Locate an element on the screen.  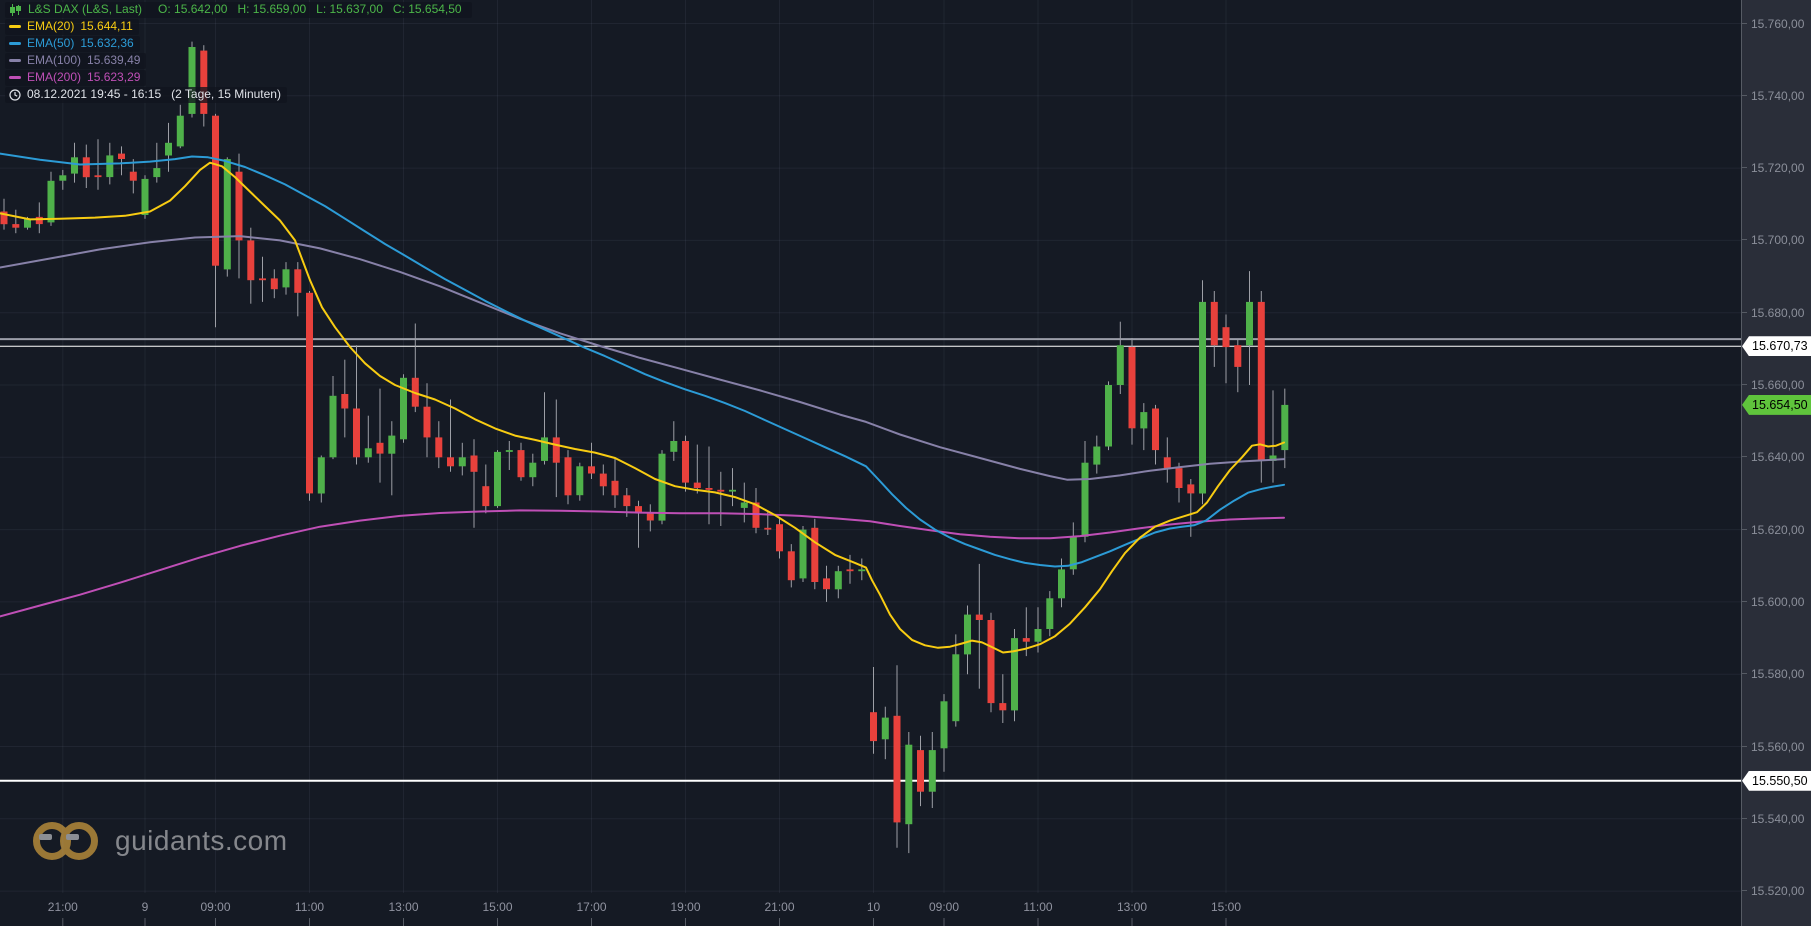
ema100-color-dash-icon is located at coordinates (15, 60).